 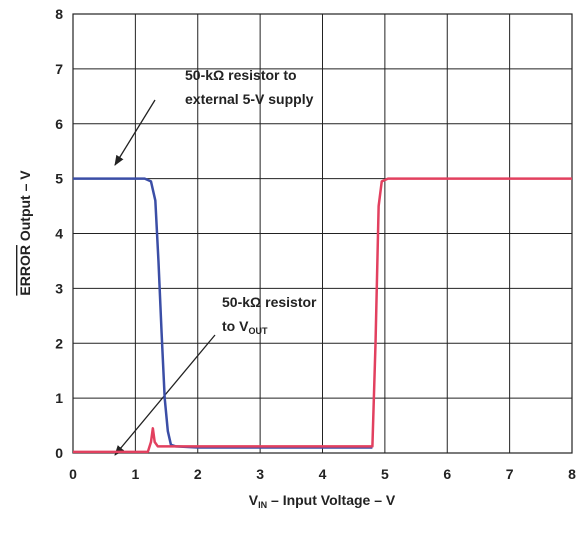 What do you see at coordinates (59, 124) in the screenshot?
I see `y-tick-label: 6` at bounding box center [59, 124].